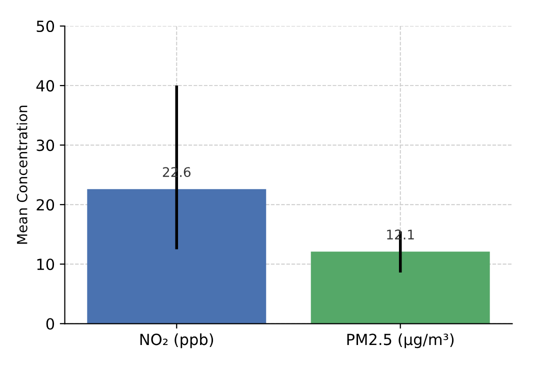 The width and height of the screenshot is (549, 372). What do you see at coordinates (45, 264) in the screenshot?
I see `y-tick-label: 10` at bounding box center [45, 264].